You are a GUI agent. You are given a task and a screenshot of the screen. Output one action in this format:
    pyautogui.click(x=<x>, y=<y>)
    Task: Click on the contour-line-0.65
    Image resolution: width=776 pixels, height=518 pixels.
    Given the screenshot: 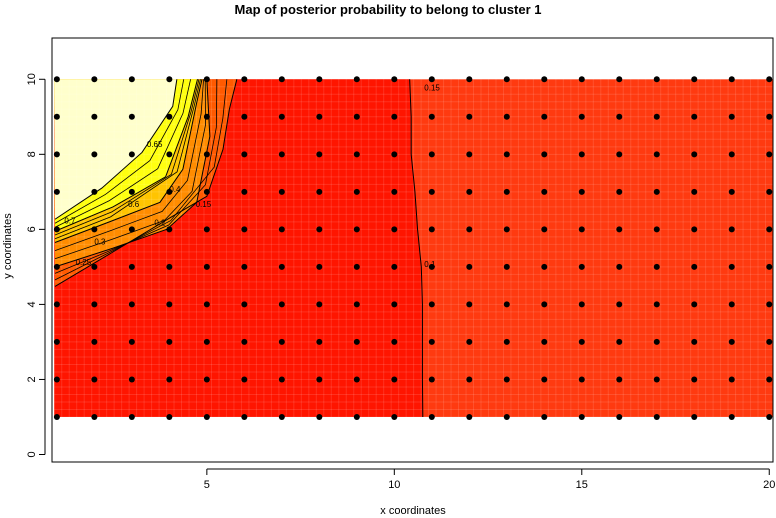 What is the action you would take?
    pyautogui.click(x=116, y=149)
    